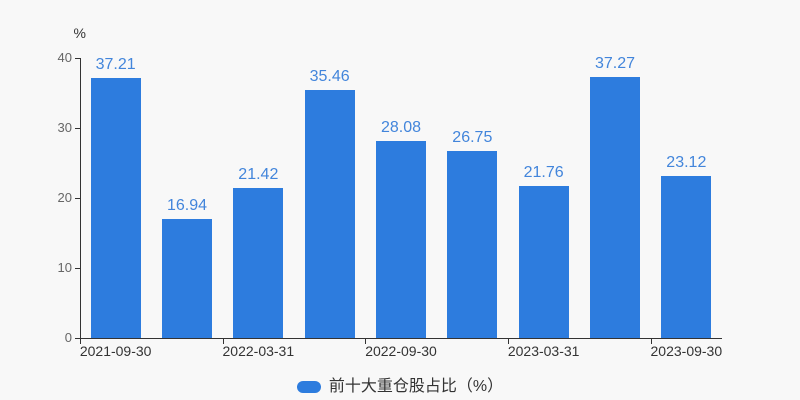 Image resolution: width=800 pixels, height=400 pixels. I want to click on bar-value-label: 37.27, so click(615, 64).